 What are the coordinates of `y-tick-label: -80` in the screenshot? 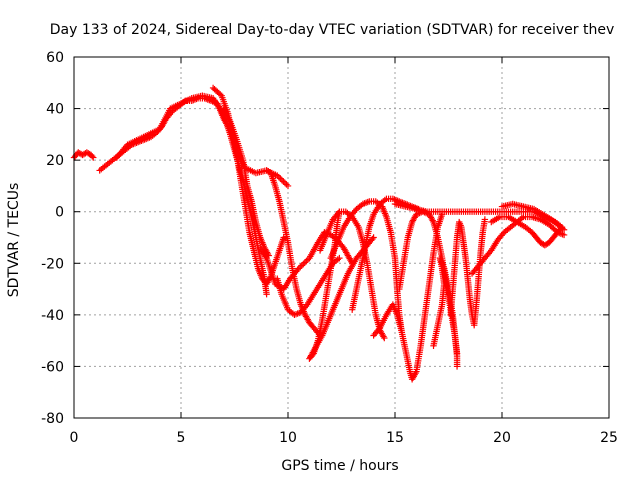 It's located at (52, 419).